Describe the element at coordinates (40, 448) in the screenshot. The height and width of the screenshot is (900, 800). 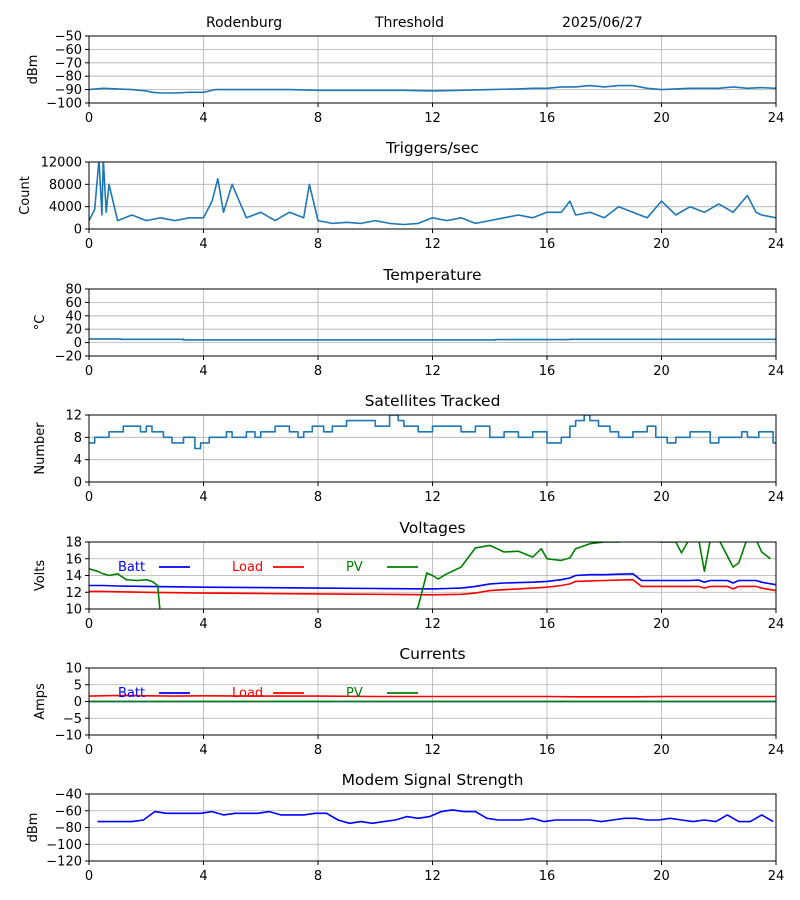
I see `y-axis-label: Number` at that location.